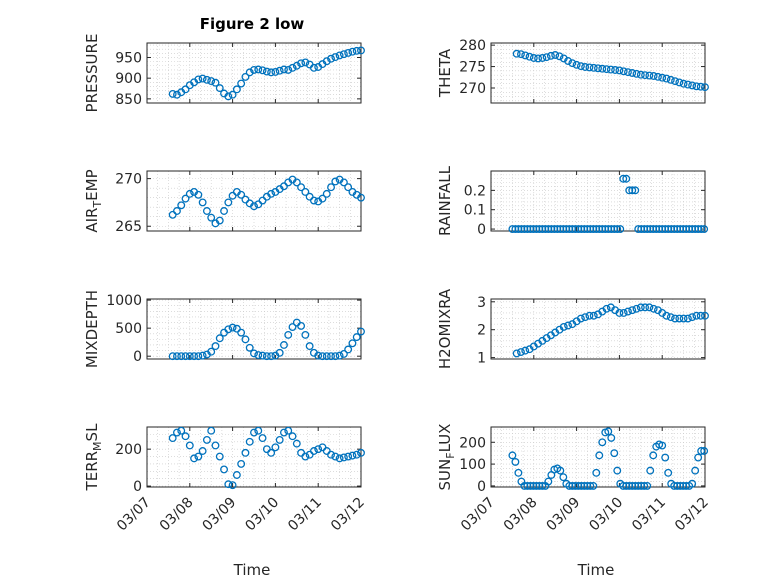 This screenshot has width=778, height=583. I want to click on y-axis-label-rest: SL, so click(92, 432).